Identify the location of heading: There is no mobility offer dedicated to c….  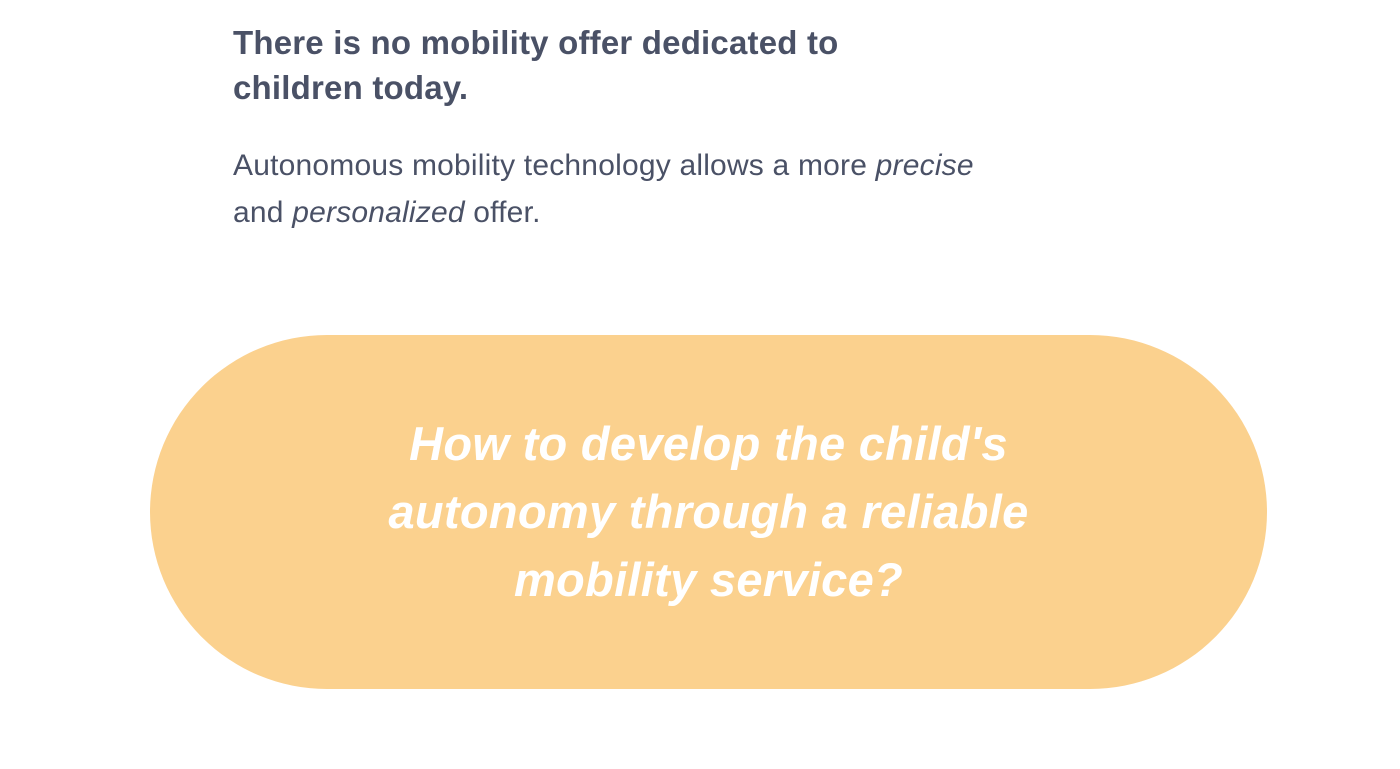
(536, 65).